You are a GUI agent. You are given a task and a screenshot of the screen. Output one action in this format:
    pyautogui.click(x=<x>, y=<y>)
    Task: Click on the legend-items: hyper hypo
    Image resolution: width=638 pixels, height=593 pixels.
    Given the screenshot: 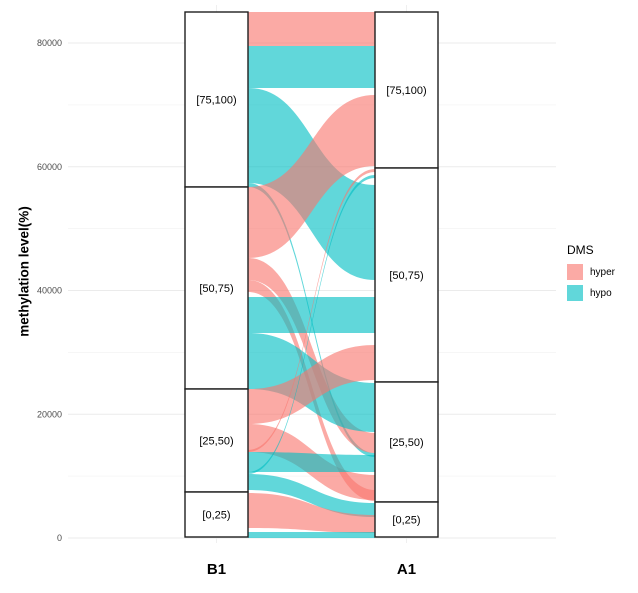 What is the action you would take?
    pyautogui.click(x=591, y=282)
    